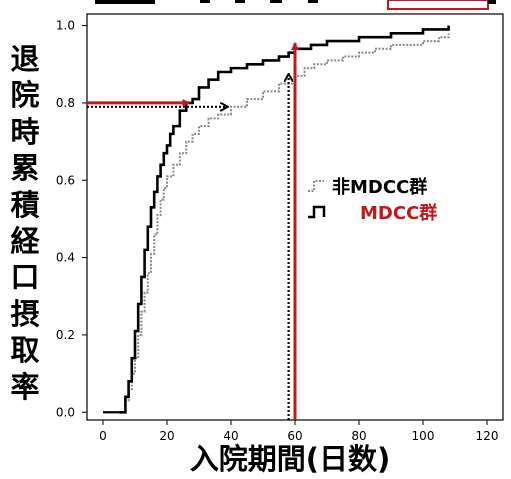 Image resolution: width=511 pixels, height=479 pixels. What do you see at coordinates (230, 436) in the screenshot?
I see `x-tick-label: 40` at bounding box center [230, 436].